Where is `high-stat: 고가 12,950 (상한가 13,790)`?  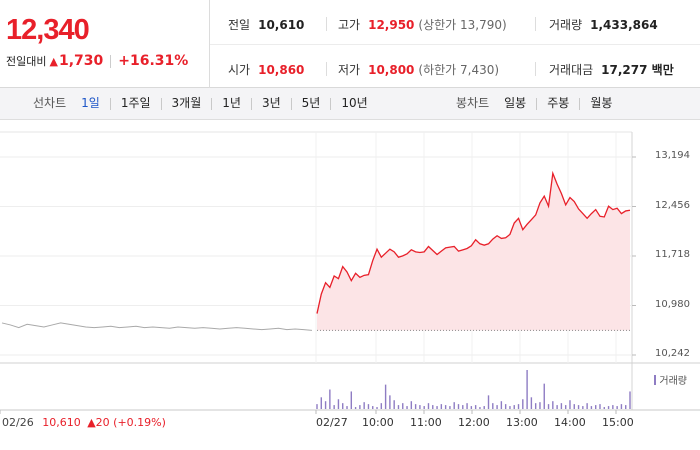 high-stat: 고가 12,950 (상한가 13,790) is located at coordinates (422, 24).